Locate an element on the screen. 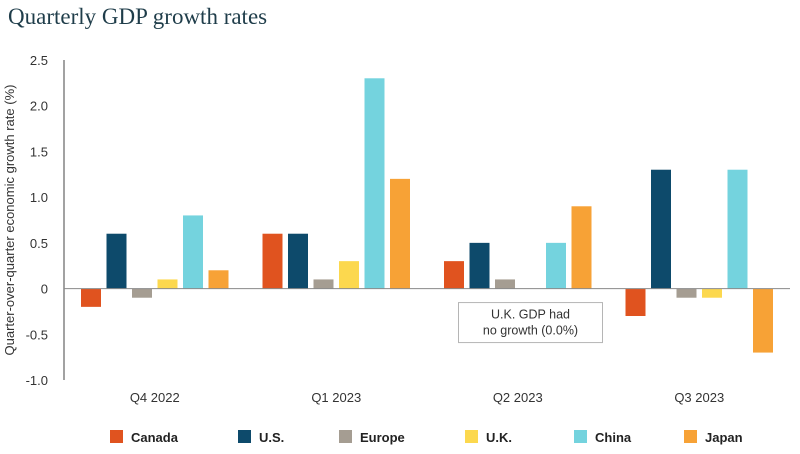 The width and height of the screenshot is (800, 454). bar-canada-q3-2023 is located at coordinates (635, 302).